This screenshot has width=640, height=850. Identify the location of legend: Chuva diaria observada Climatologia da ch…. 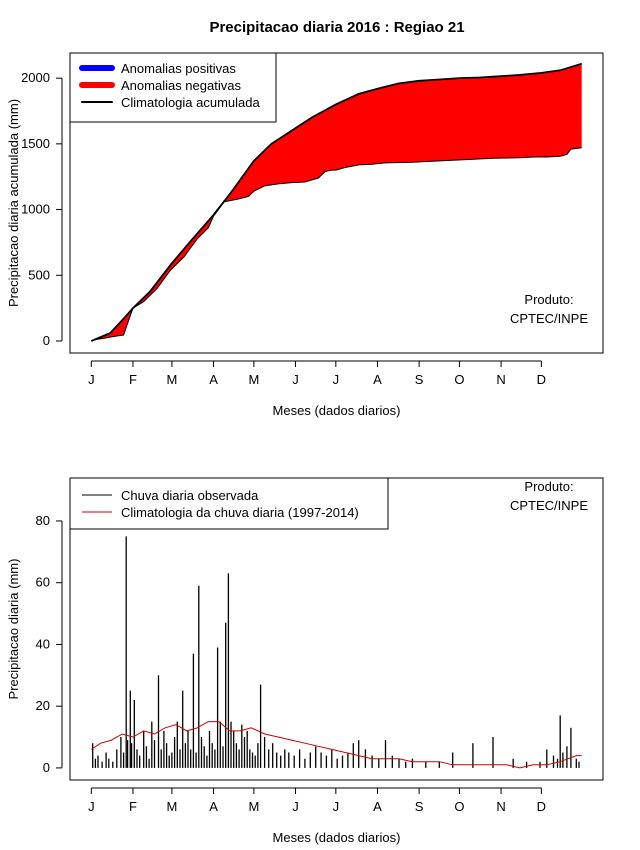
(229, 503).